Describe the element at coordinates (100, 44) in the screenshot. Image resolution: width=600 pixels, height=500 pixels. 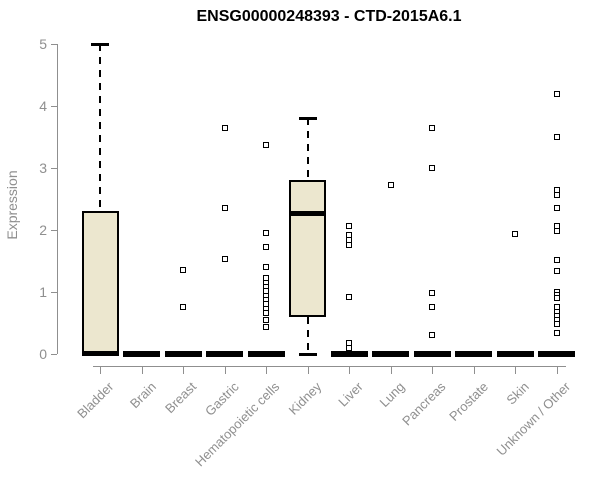
I see `upper-whisker-cap-bladder` at that location.